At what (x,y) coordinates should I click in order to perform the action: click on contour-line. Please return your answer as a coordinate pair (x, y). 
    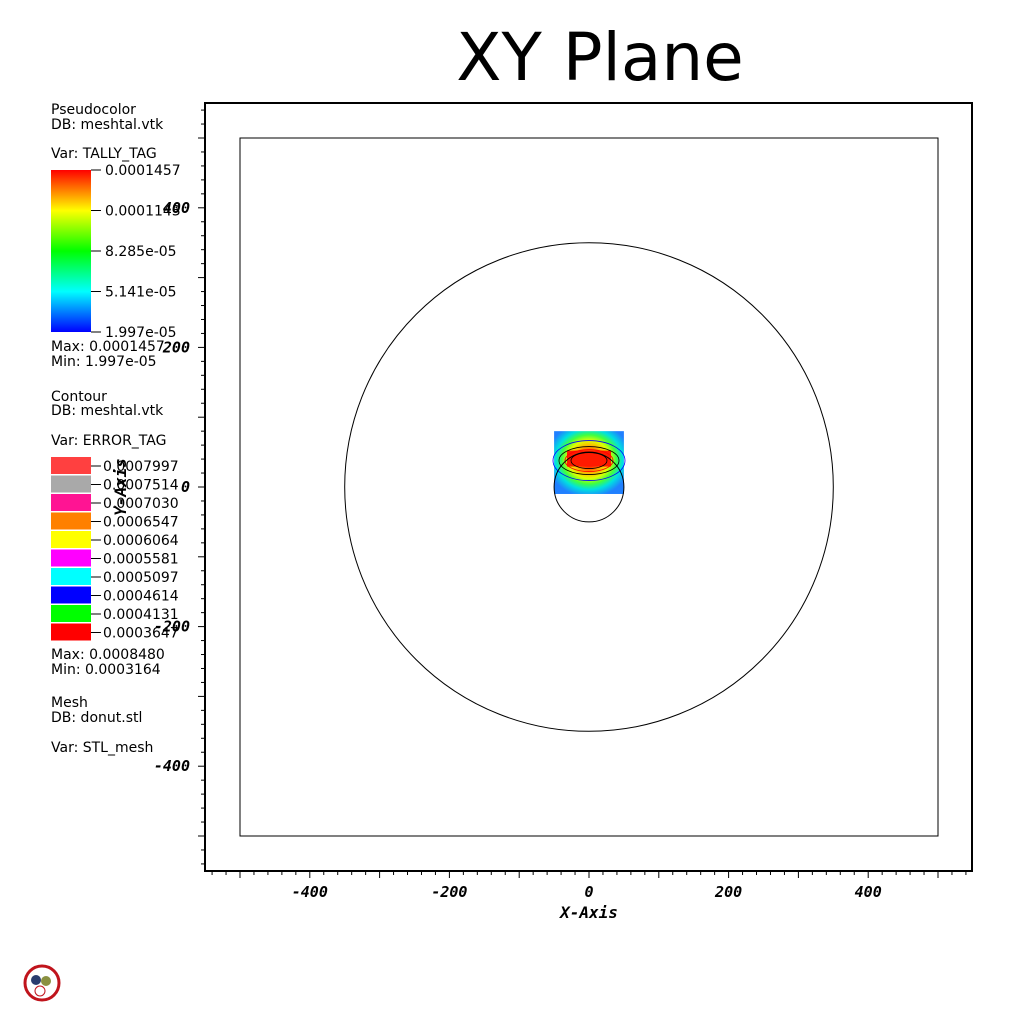
    Looking at the image, I should click on (589, 460).